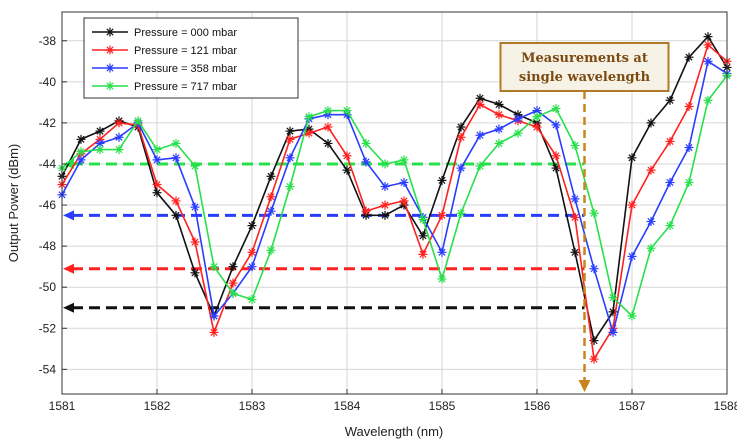  I want to click on legend-label: Pressure = 000 mbar, so click(185, 33).